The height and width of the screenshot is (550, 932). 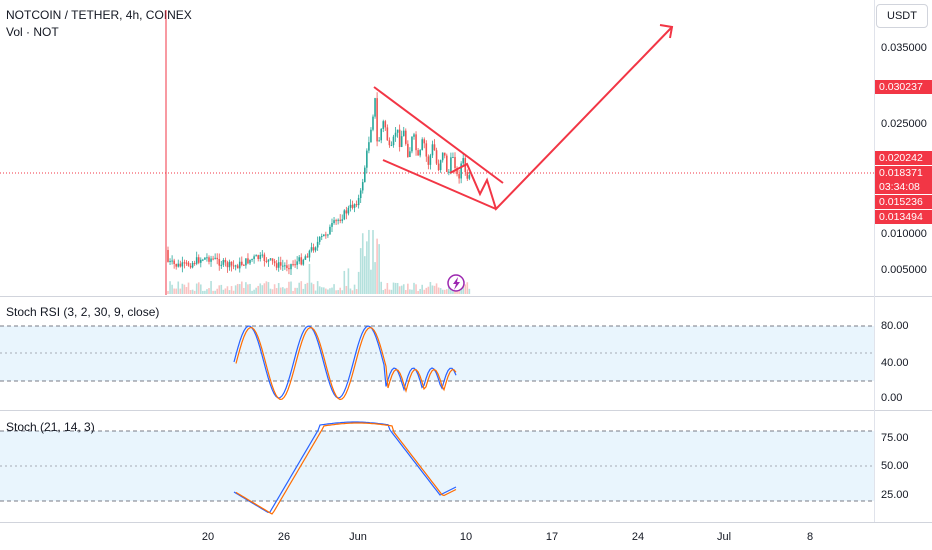 What do you see at coordinates (895, 326) in the screenshot?
I see `stoch-rsi-tick: 80.00` at bounding box center [895, 326].